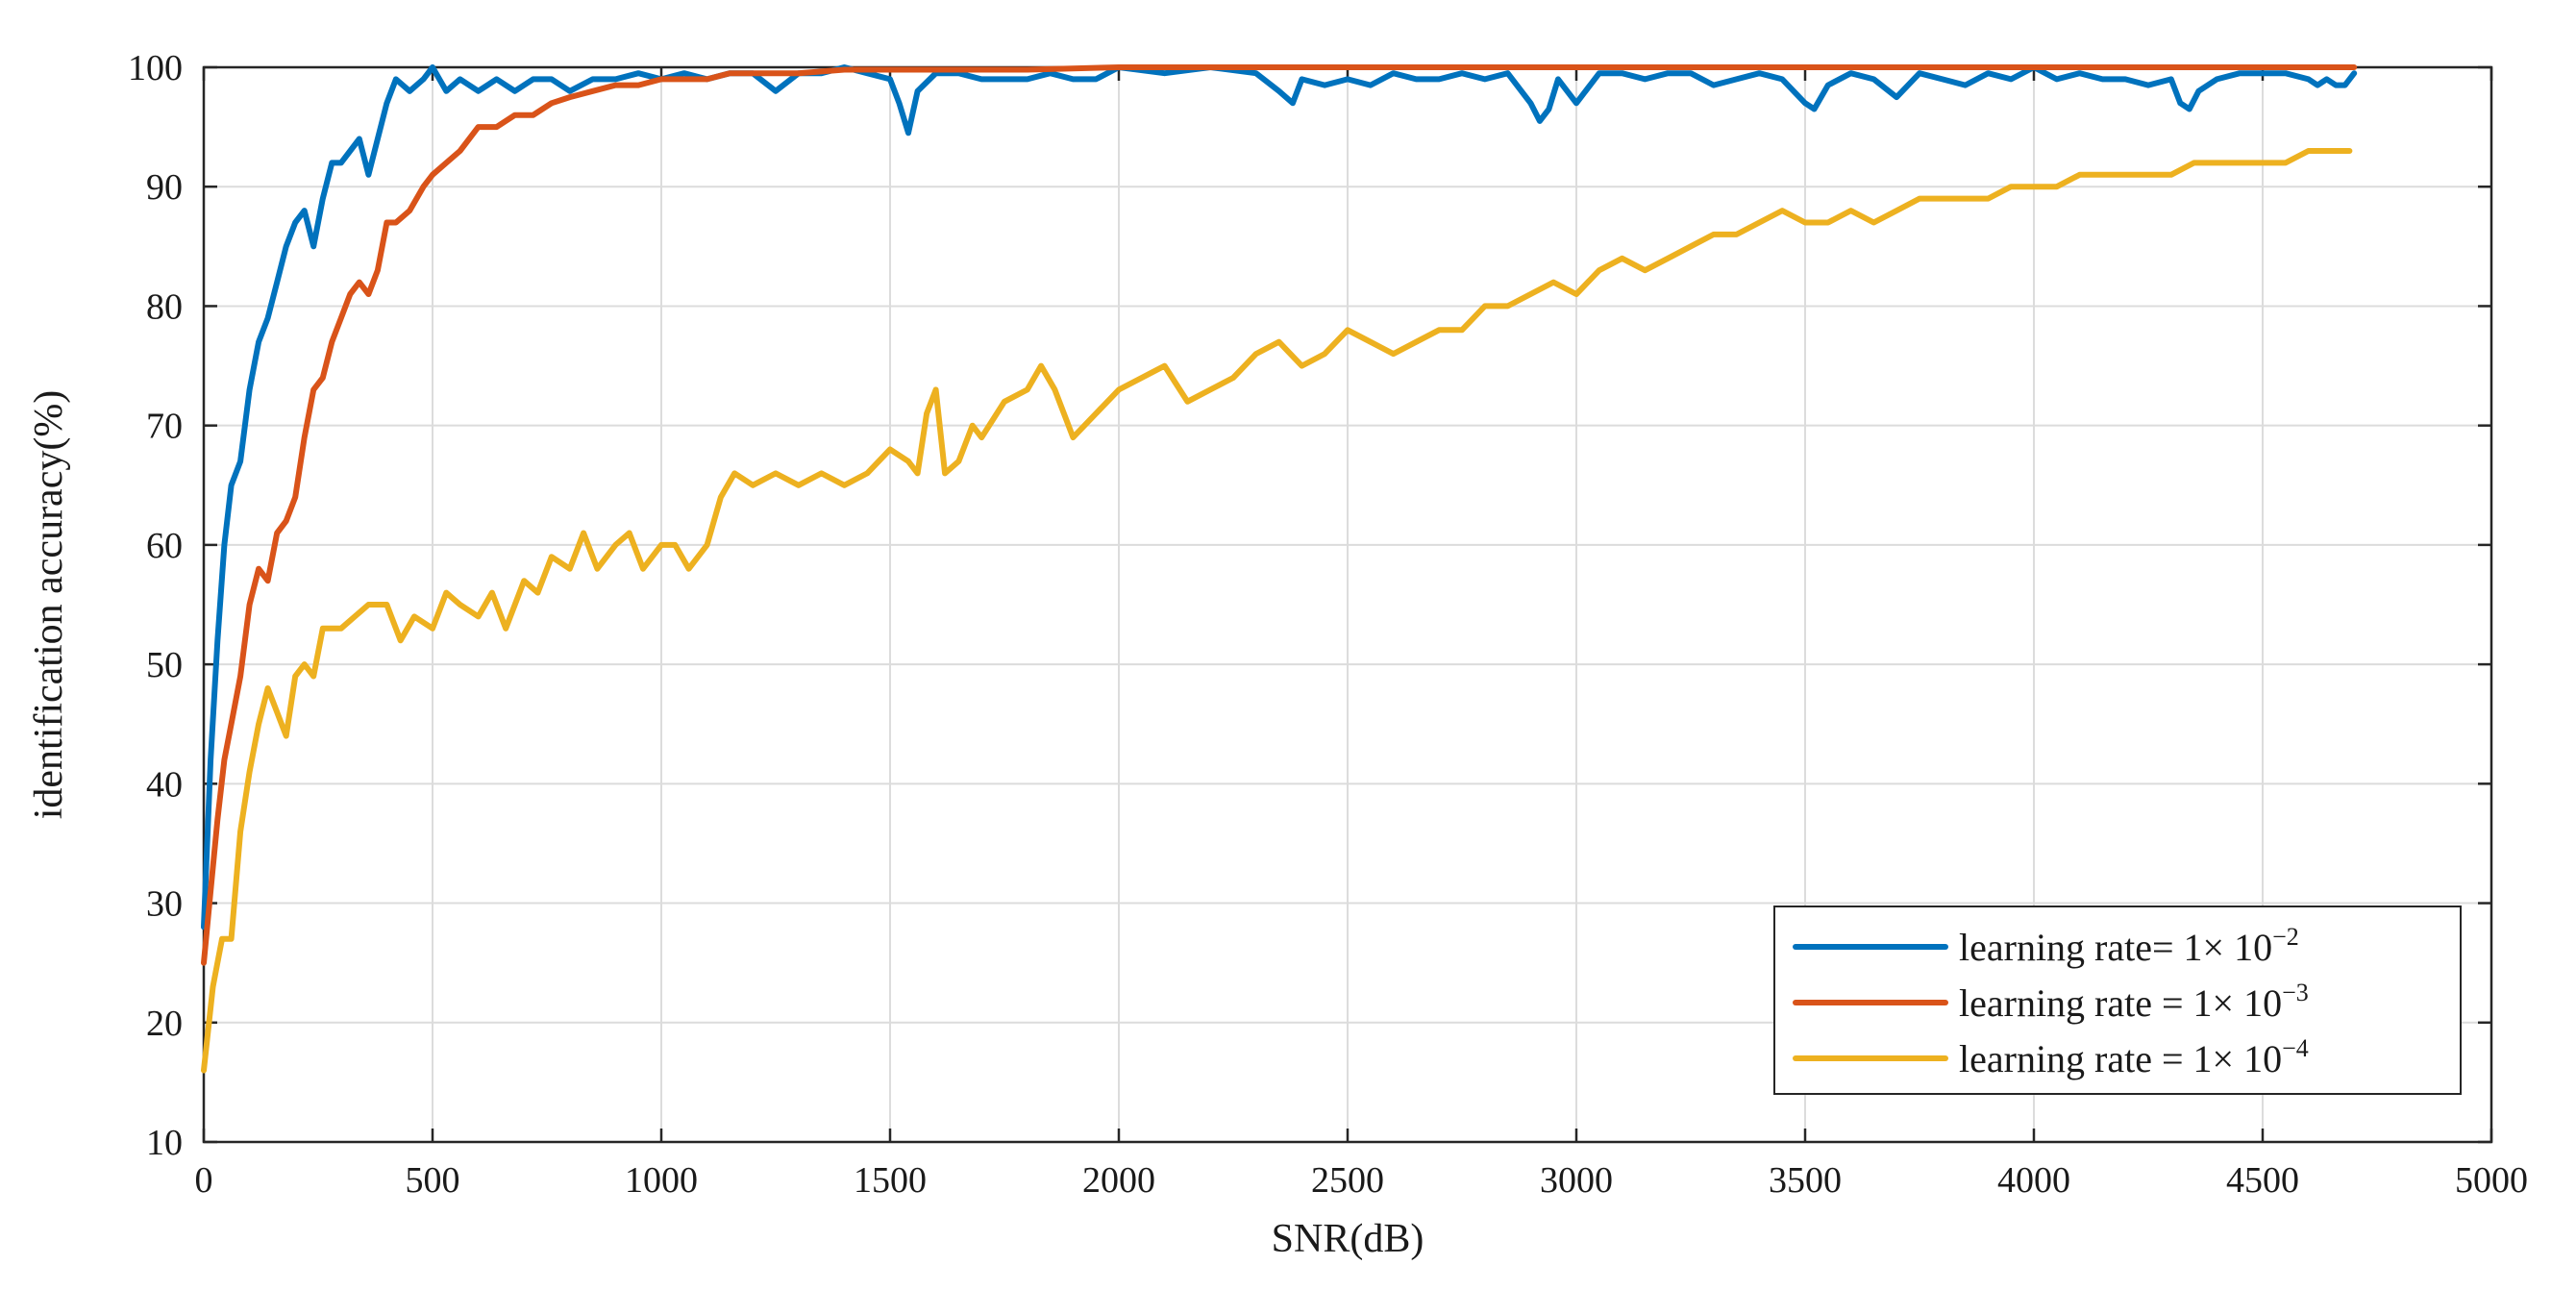  Describe the element at coordinates (2262, 1180) in the screenshot. I see `x-tick-label: 4500` at that location.